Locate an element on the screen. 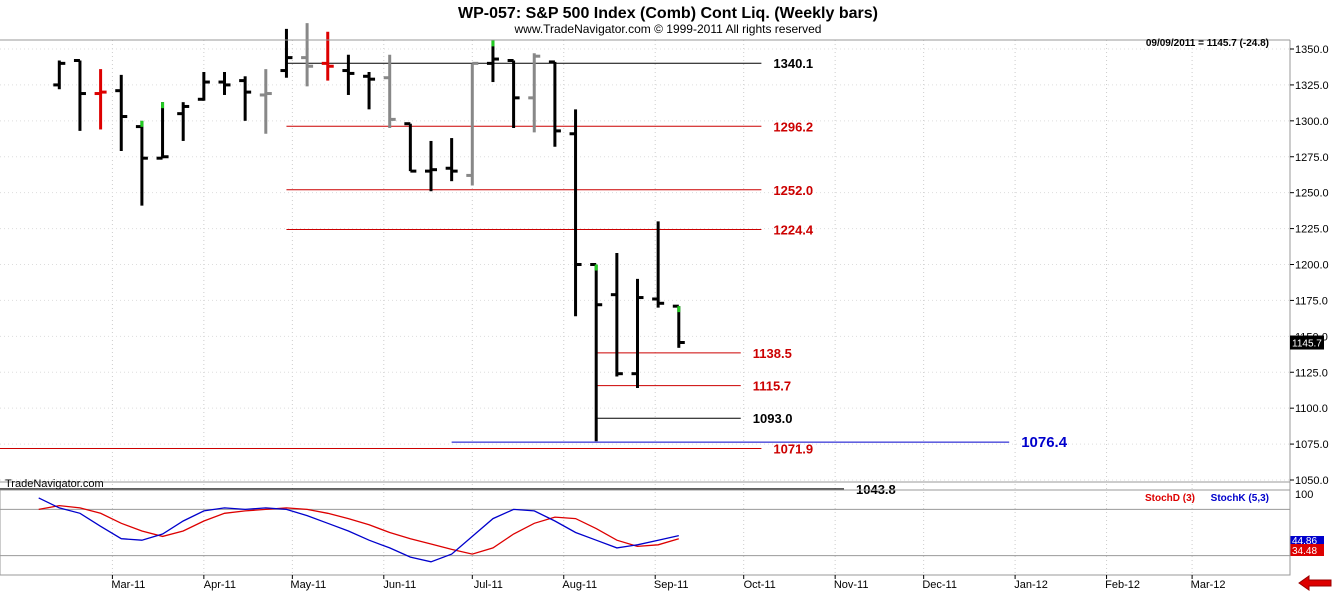 Image resolution: width=1336 pixels, height=596 pixels. date-tick-label: Aug-11 is located at coordinates (579, 585).